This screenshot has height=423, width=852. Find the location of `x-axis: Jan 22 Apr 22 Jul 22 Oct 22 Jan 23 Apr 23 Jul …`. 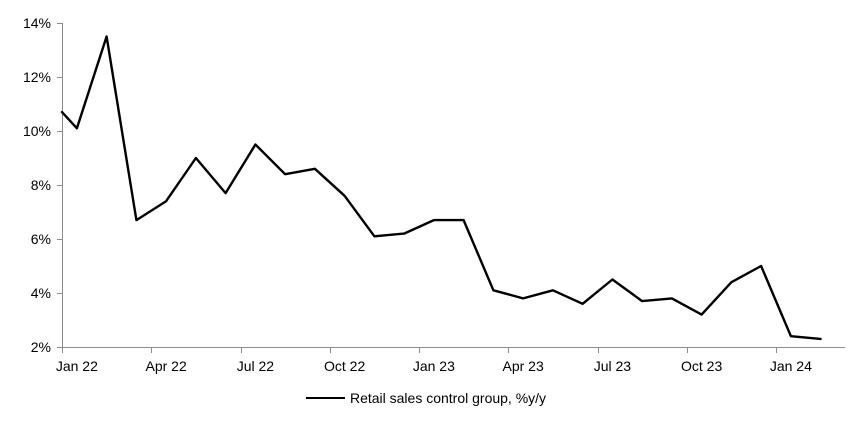

x-axis: Jan 22 Apr 22 Jul 22 Oct 22 Jan 23 Apr 23 Jul … is located at coordinates (450, 360).